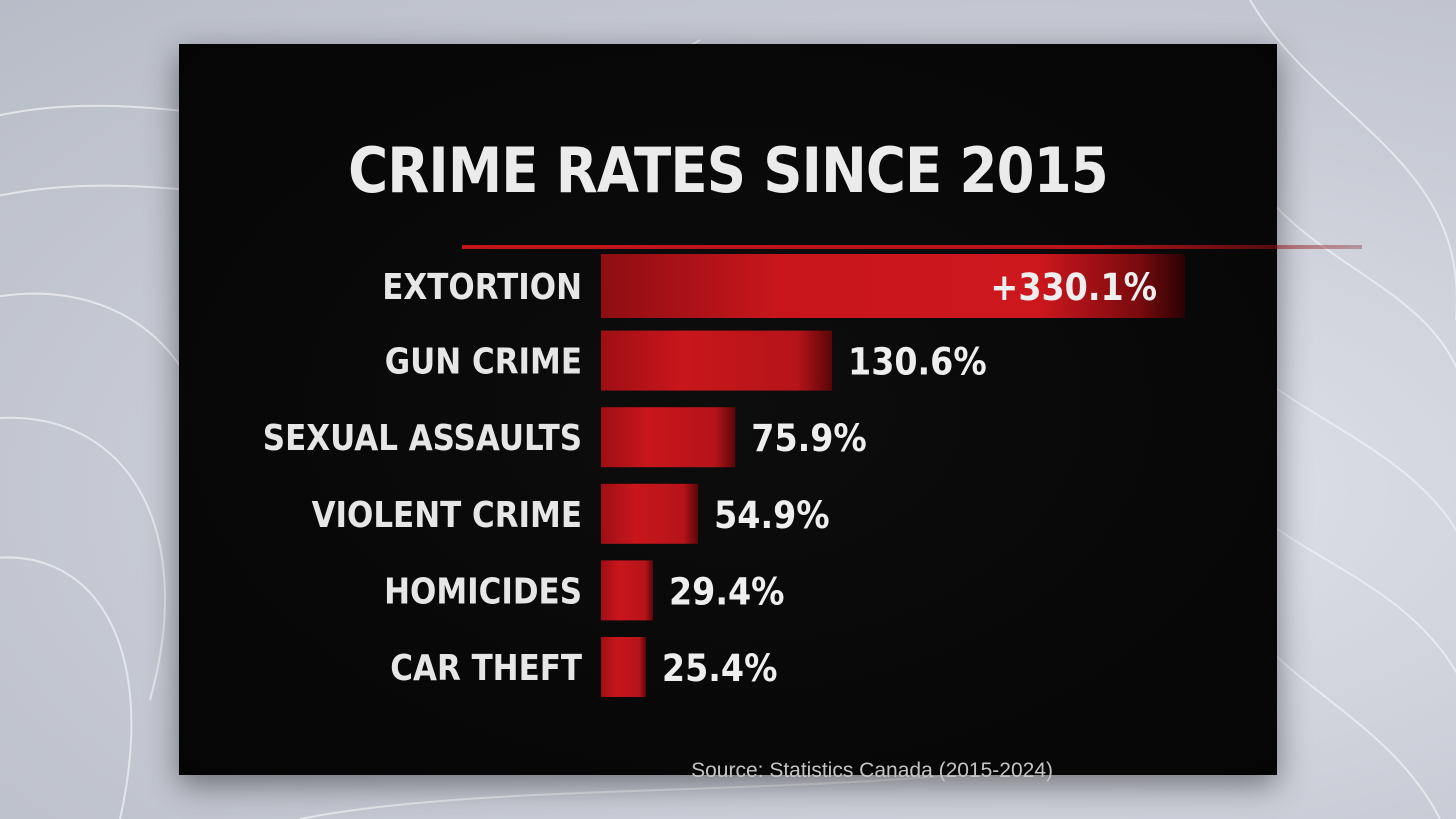 The height and width of the screenshot is (819, 1456). What do you see at coordinates (808, 439) in the screenshot?
I see `value-label-sexual-assaults: 75.9%` at bounding box center [808, 439].